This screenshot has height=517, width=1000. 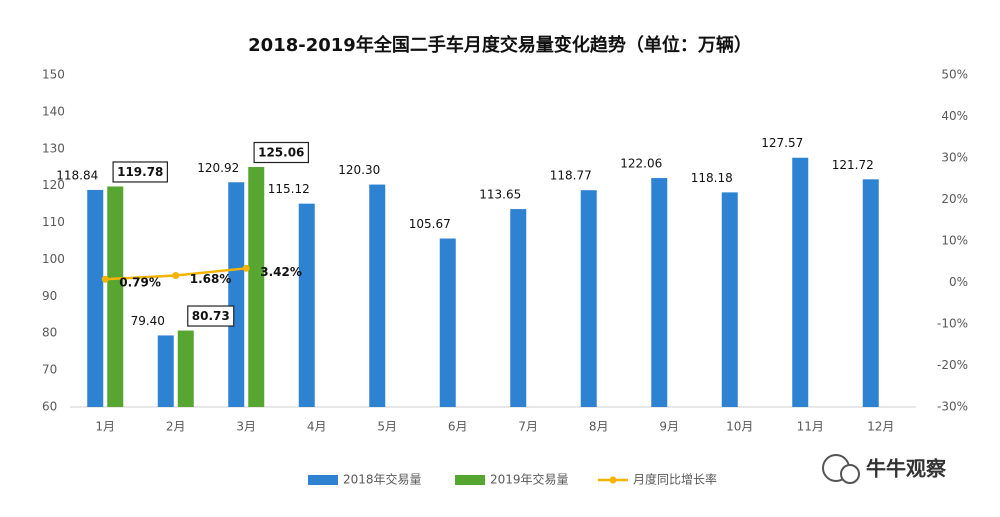 I want to click on y-tick-label: 60, so click(x=49, y=407).